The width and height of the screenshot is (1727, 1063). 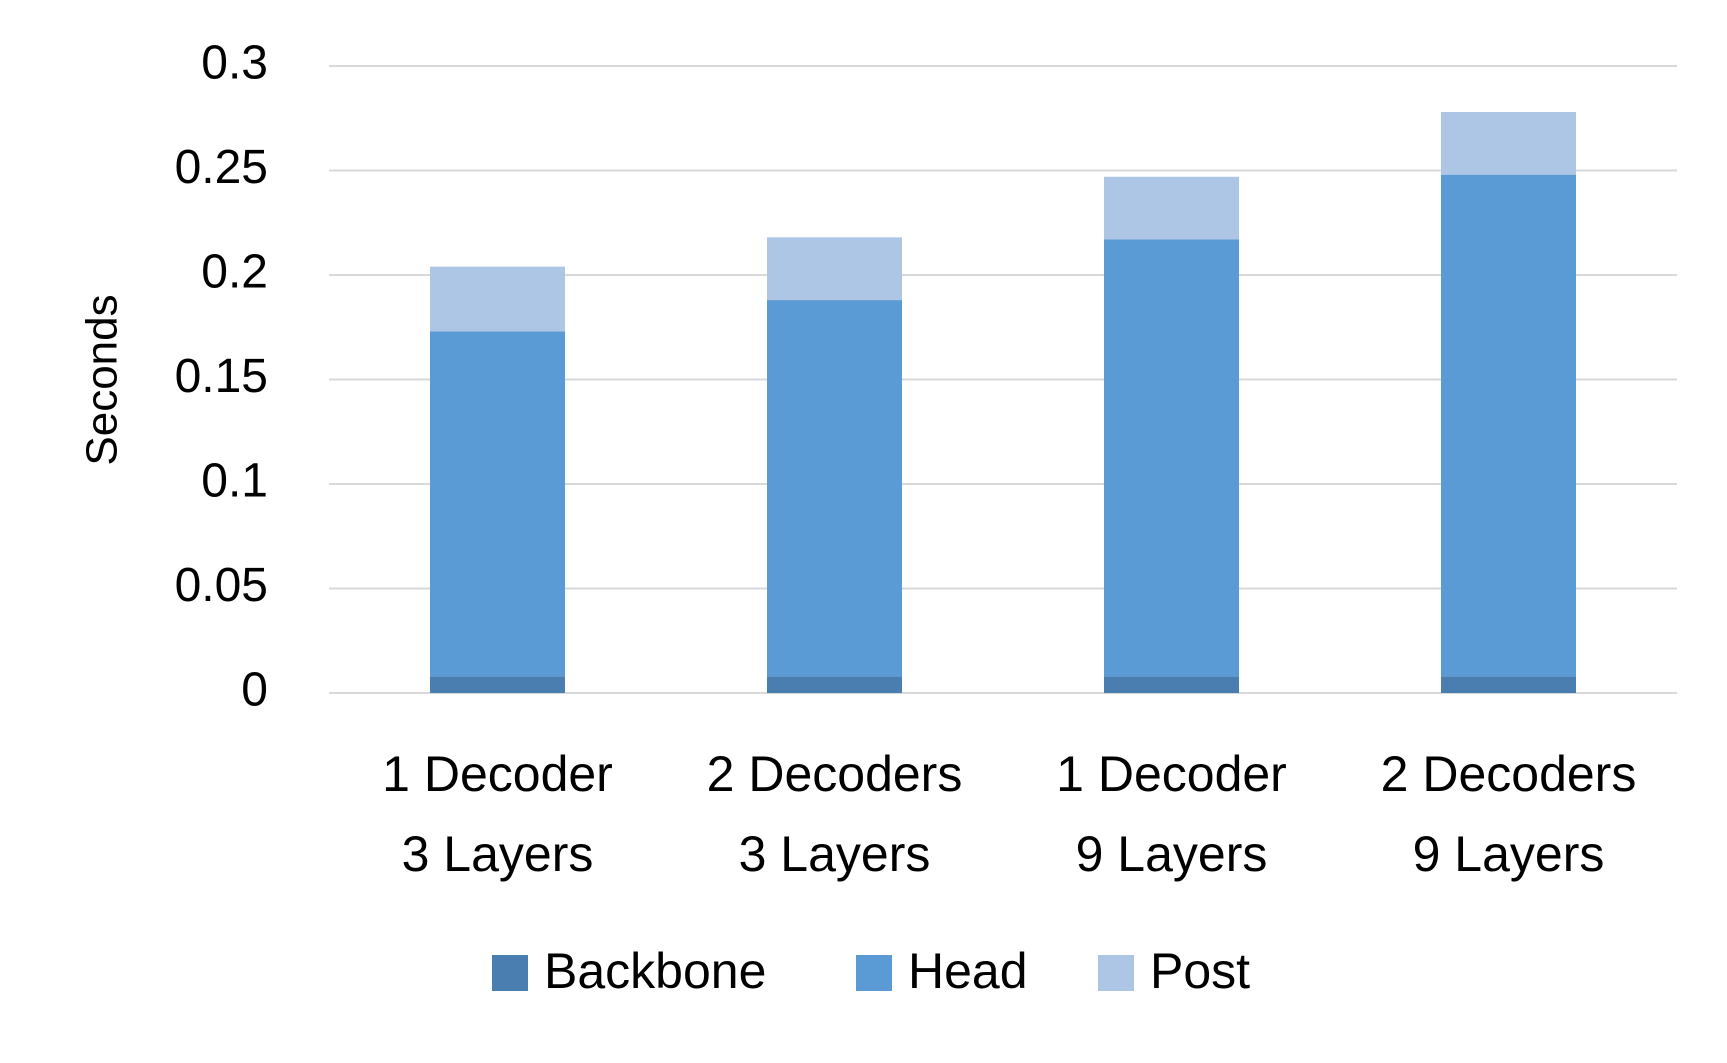 I want to click on y-axis-label: Seconds, so click(x=102, y=379).